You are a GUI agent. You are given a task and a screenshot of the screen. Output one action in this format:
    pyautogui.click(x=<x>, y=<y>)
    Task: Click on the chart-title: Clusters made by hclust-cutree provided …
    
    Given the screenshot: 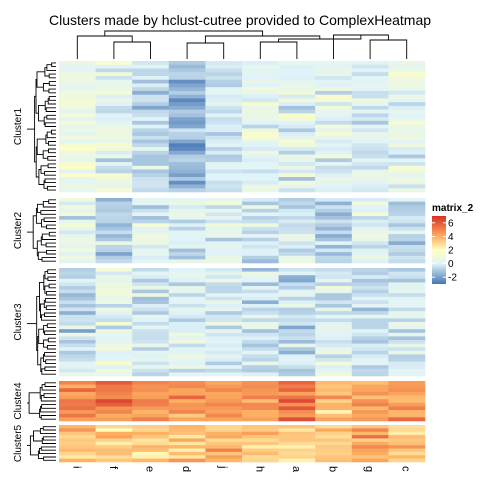 What is the action you would take?
    pyautogui.click(x=240, y=20)
    